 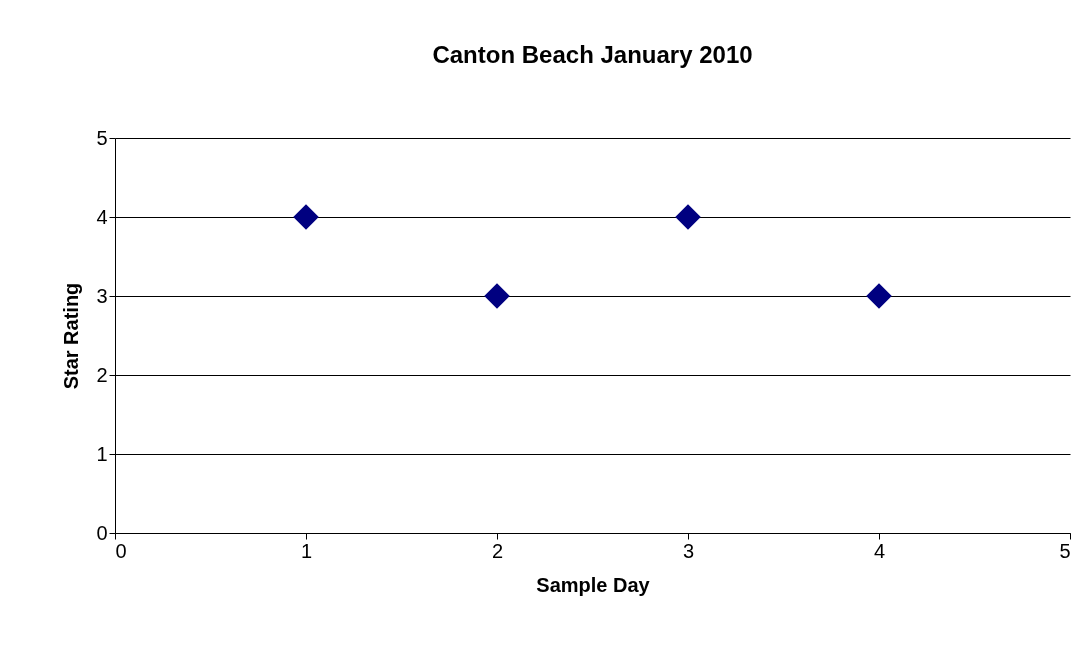 What do you see at coordinates (688, 550) in the screenshot?
I see `x-tick-label: 3` at bounding box center [688, 550].